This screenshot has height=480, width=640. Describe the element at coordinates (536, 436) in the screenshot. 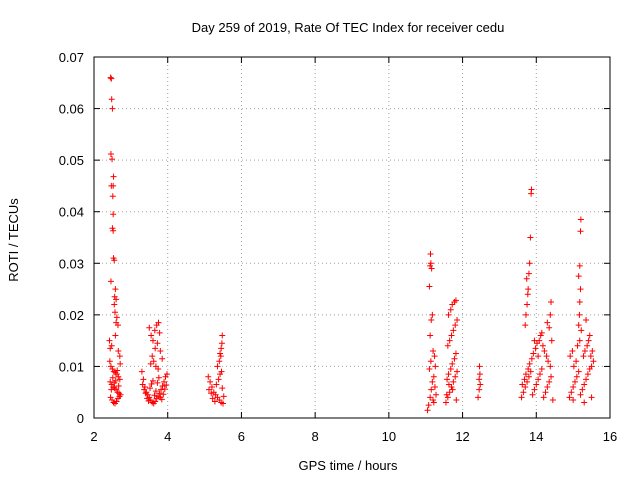

I see `x-tick-label: 14` at that location.